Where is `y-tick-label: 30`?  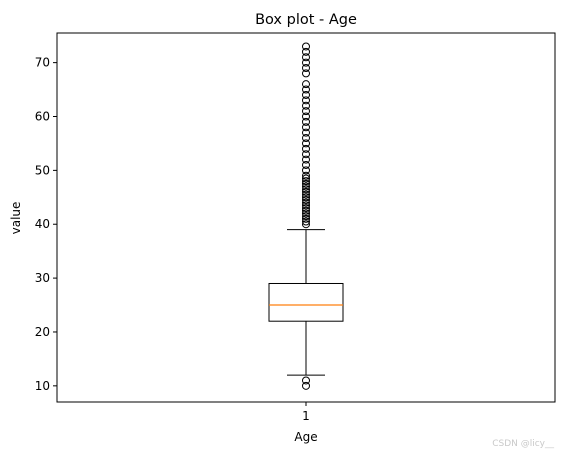
y-tick-label: 30 is located at coordinates (42, 278).